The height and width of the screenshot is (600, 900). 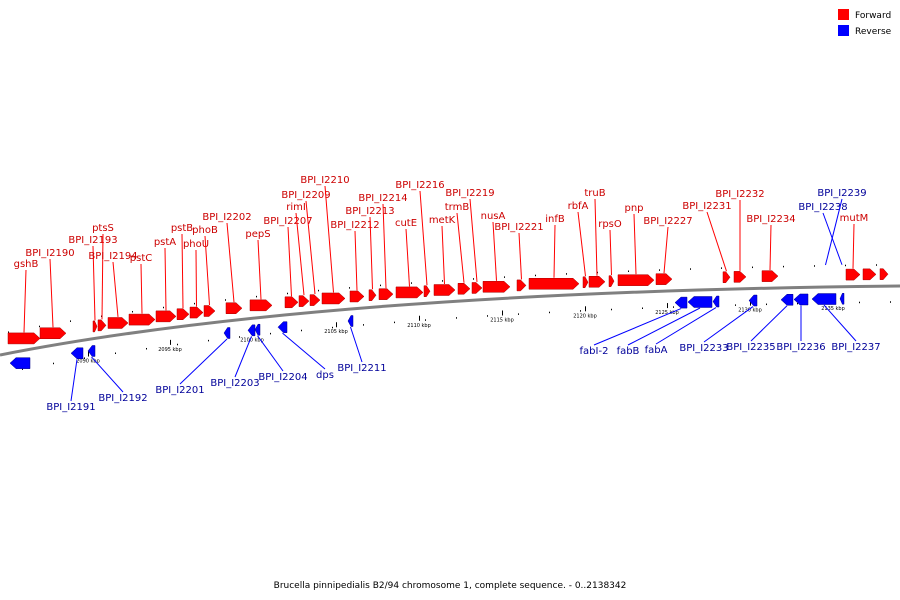 What do you see at coordinates (112, 256) in the screenshot?
I see `forward-gene-label: BPI_I2194` at bounding box center [112, 256].